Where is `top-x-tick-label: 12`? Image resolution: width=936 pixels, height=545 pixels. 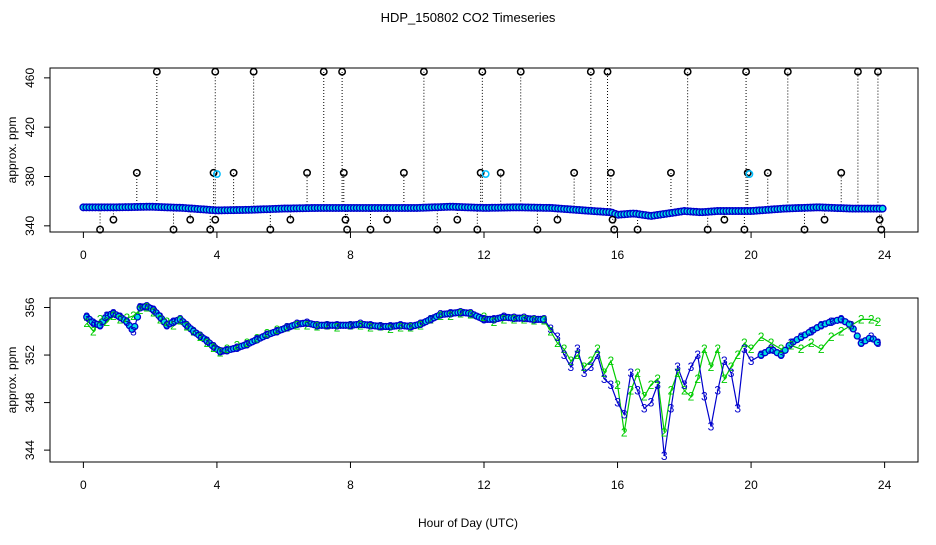 top-x-tick-label: 12 is located at coordinates (484, 255).